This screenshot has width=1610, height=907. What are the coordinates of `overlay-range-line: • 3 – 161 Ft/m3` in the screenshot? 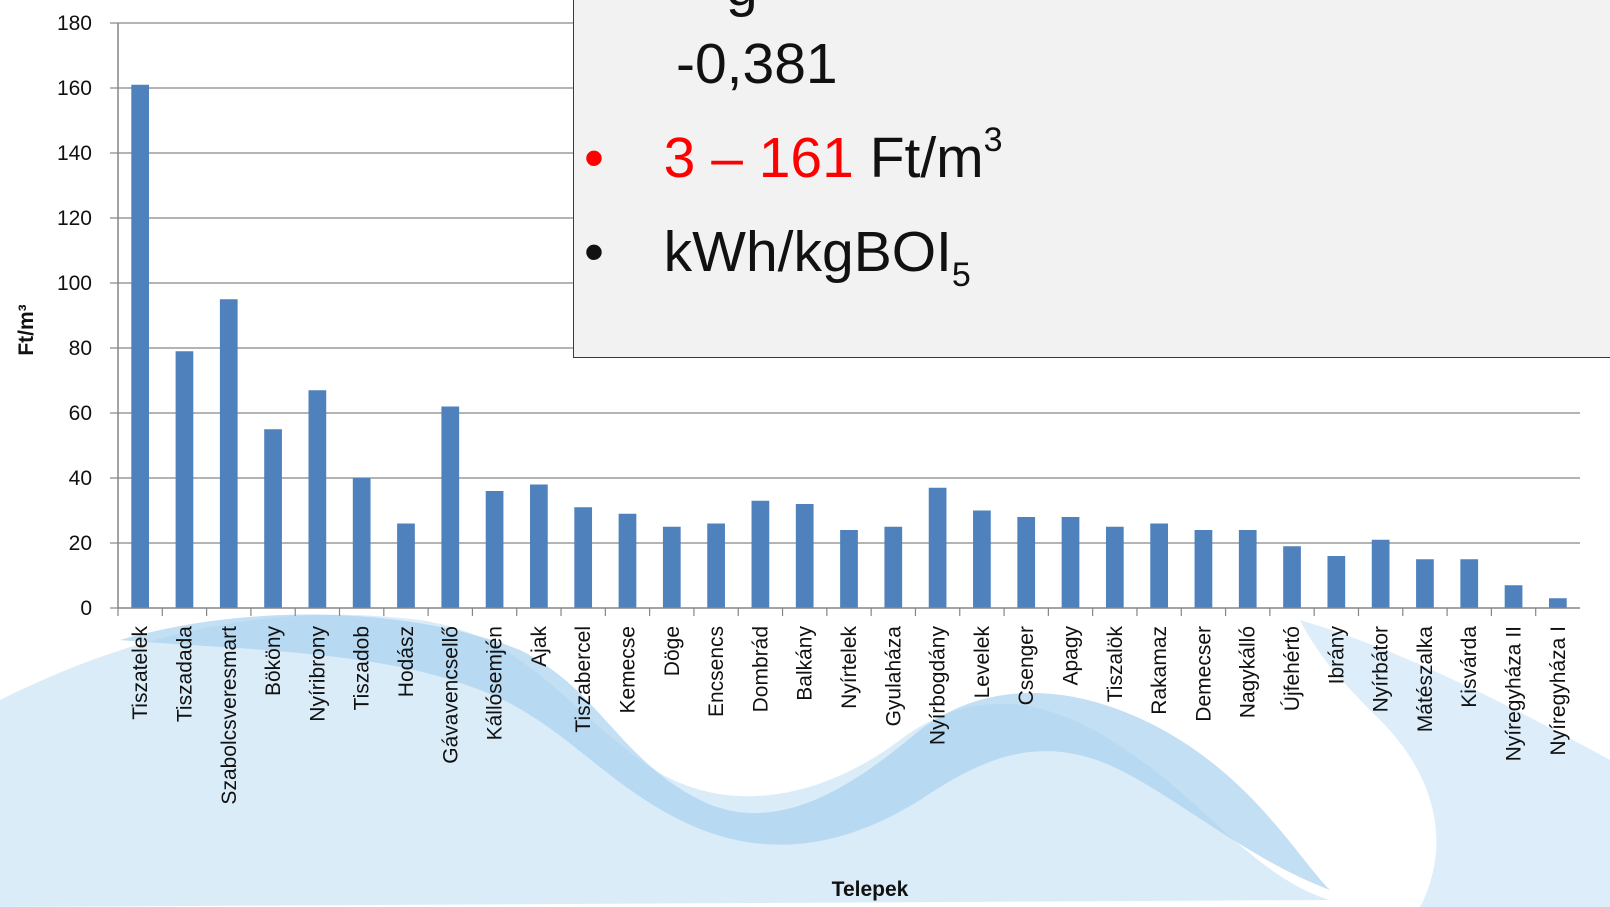 It's located at (793, 156).